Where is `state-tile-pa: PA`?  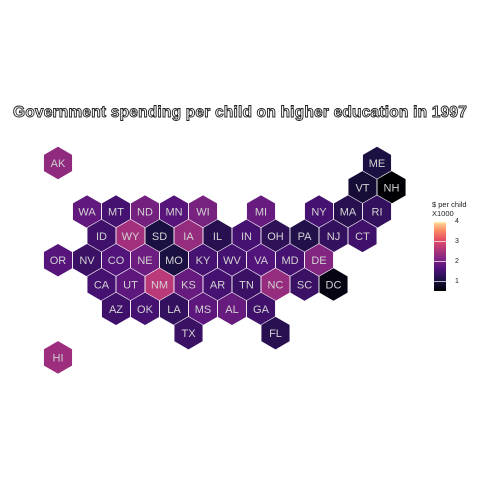
state-tile-pa: PA is located at coordinates (304, 235).